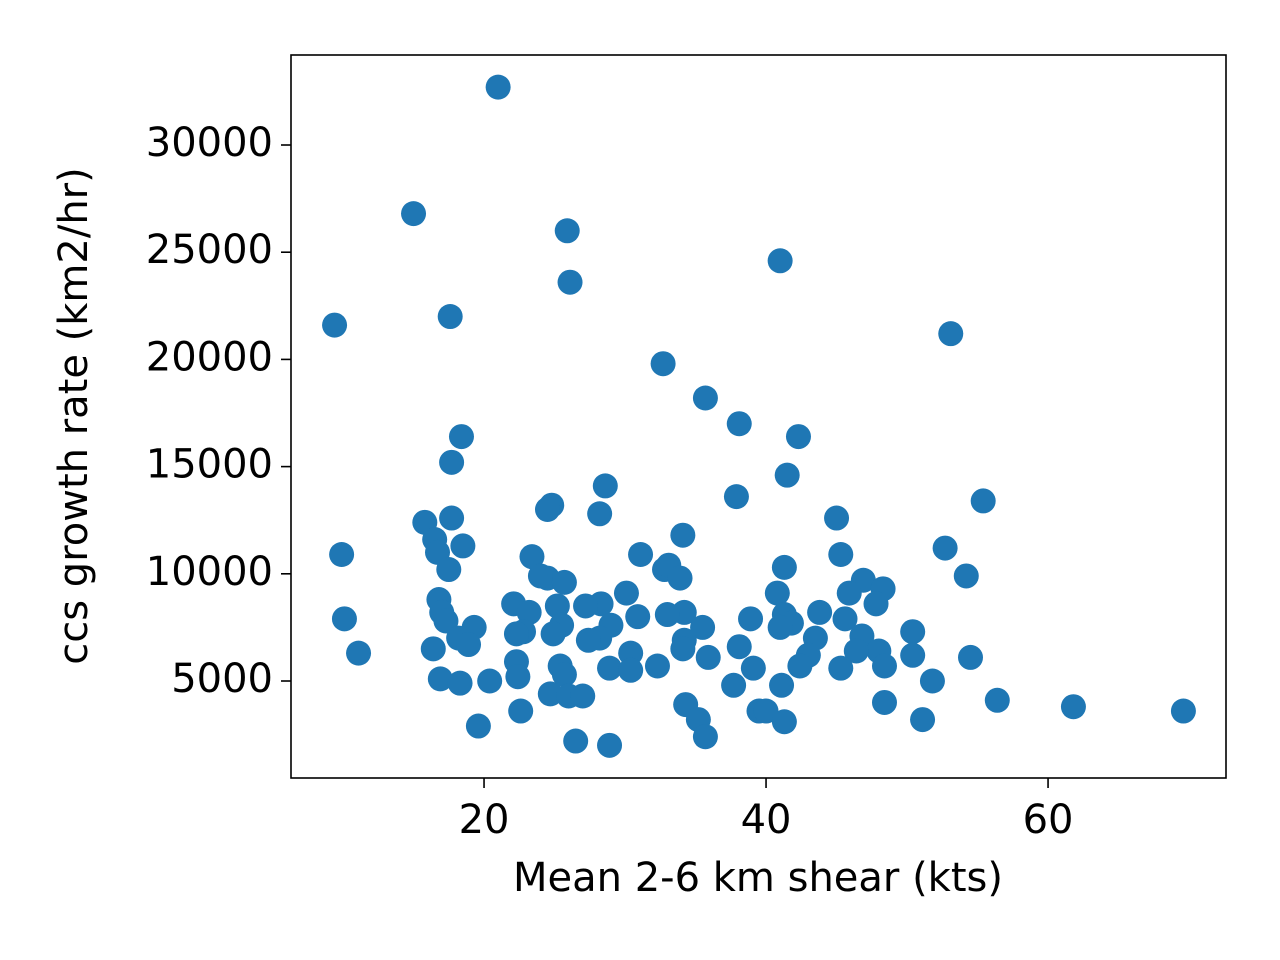 This screenshot has height=960, width=1280. I want to click on y-tick-label: 15000, so click(209, 465).